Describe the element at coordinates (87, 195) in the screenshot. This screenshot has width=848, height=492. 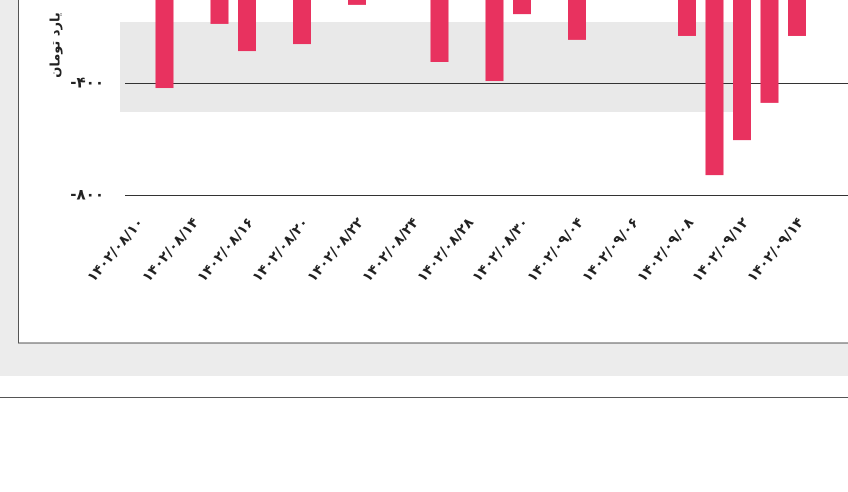
I see `y-tick-label: -۸۰۰` at that location.